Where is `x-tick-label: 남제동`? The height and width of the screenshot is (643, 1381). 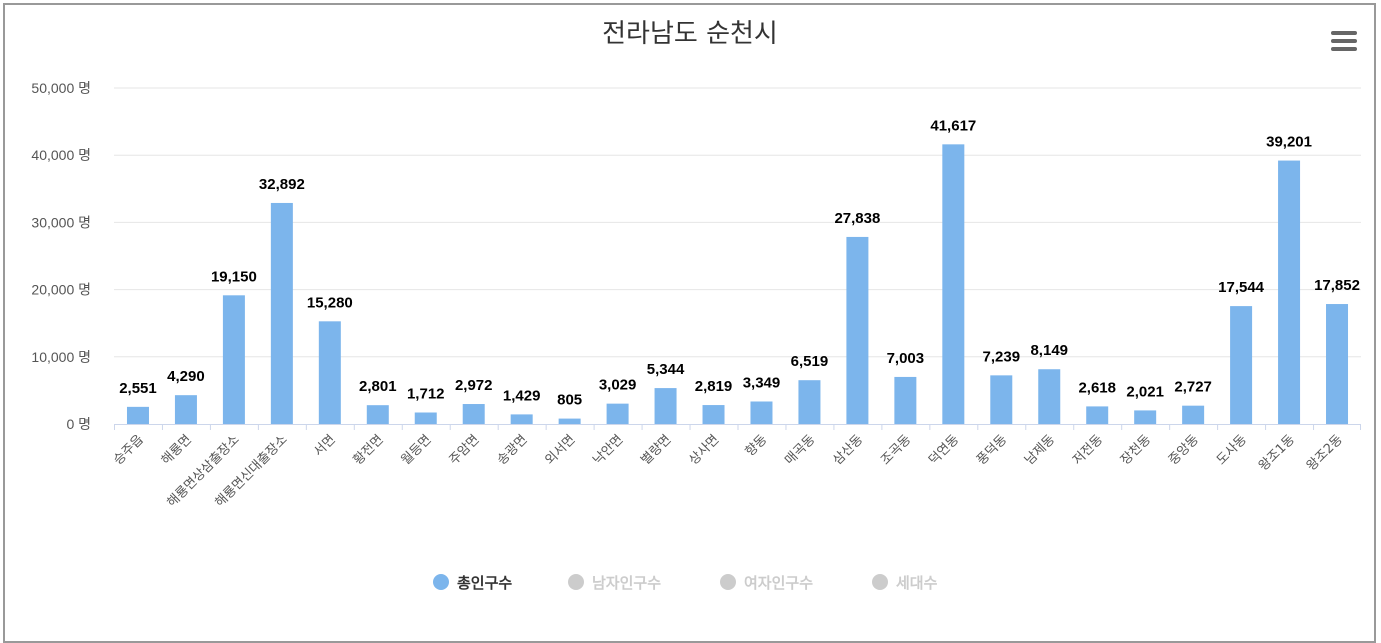
x-tick-label: 남제동 is located at coordinates (1040, 450).